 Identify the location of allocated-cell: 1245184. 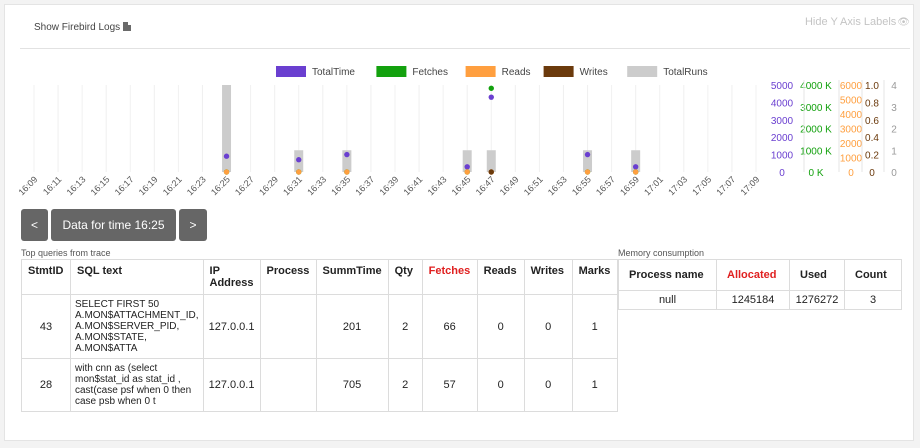
(753, 300).